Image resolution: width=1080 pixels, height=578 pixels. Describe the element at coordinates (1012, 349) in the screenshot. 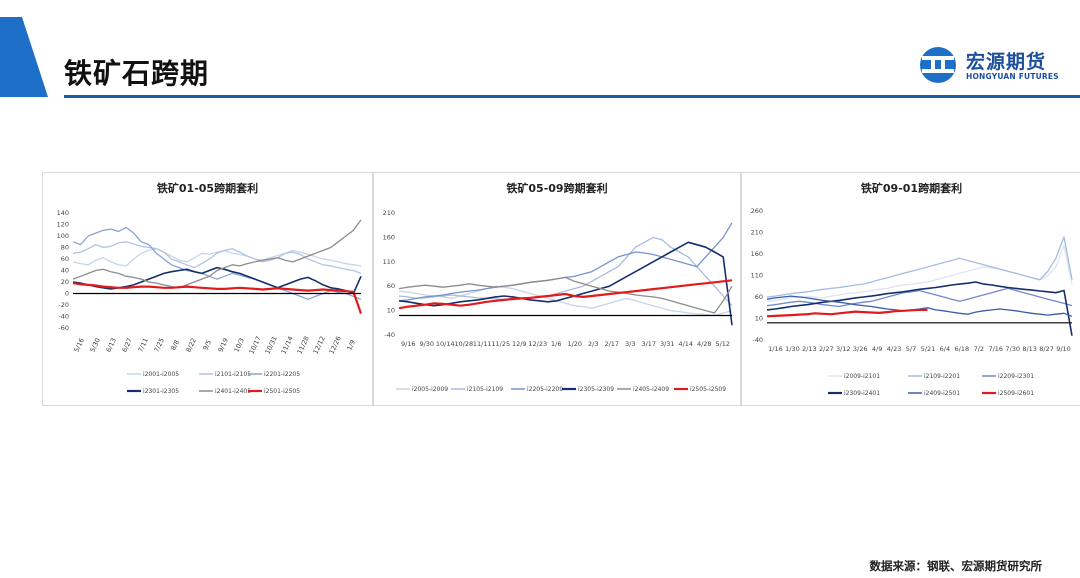

I see `x-tick-label: 7/30` at that location.